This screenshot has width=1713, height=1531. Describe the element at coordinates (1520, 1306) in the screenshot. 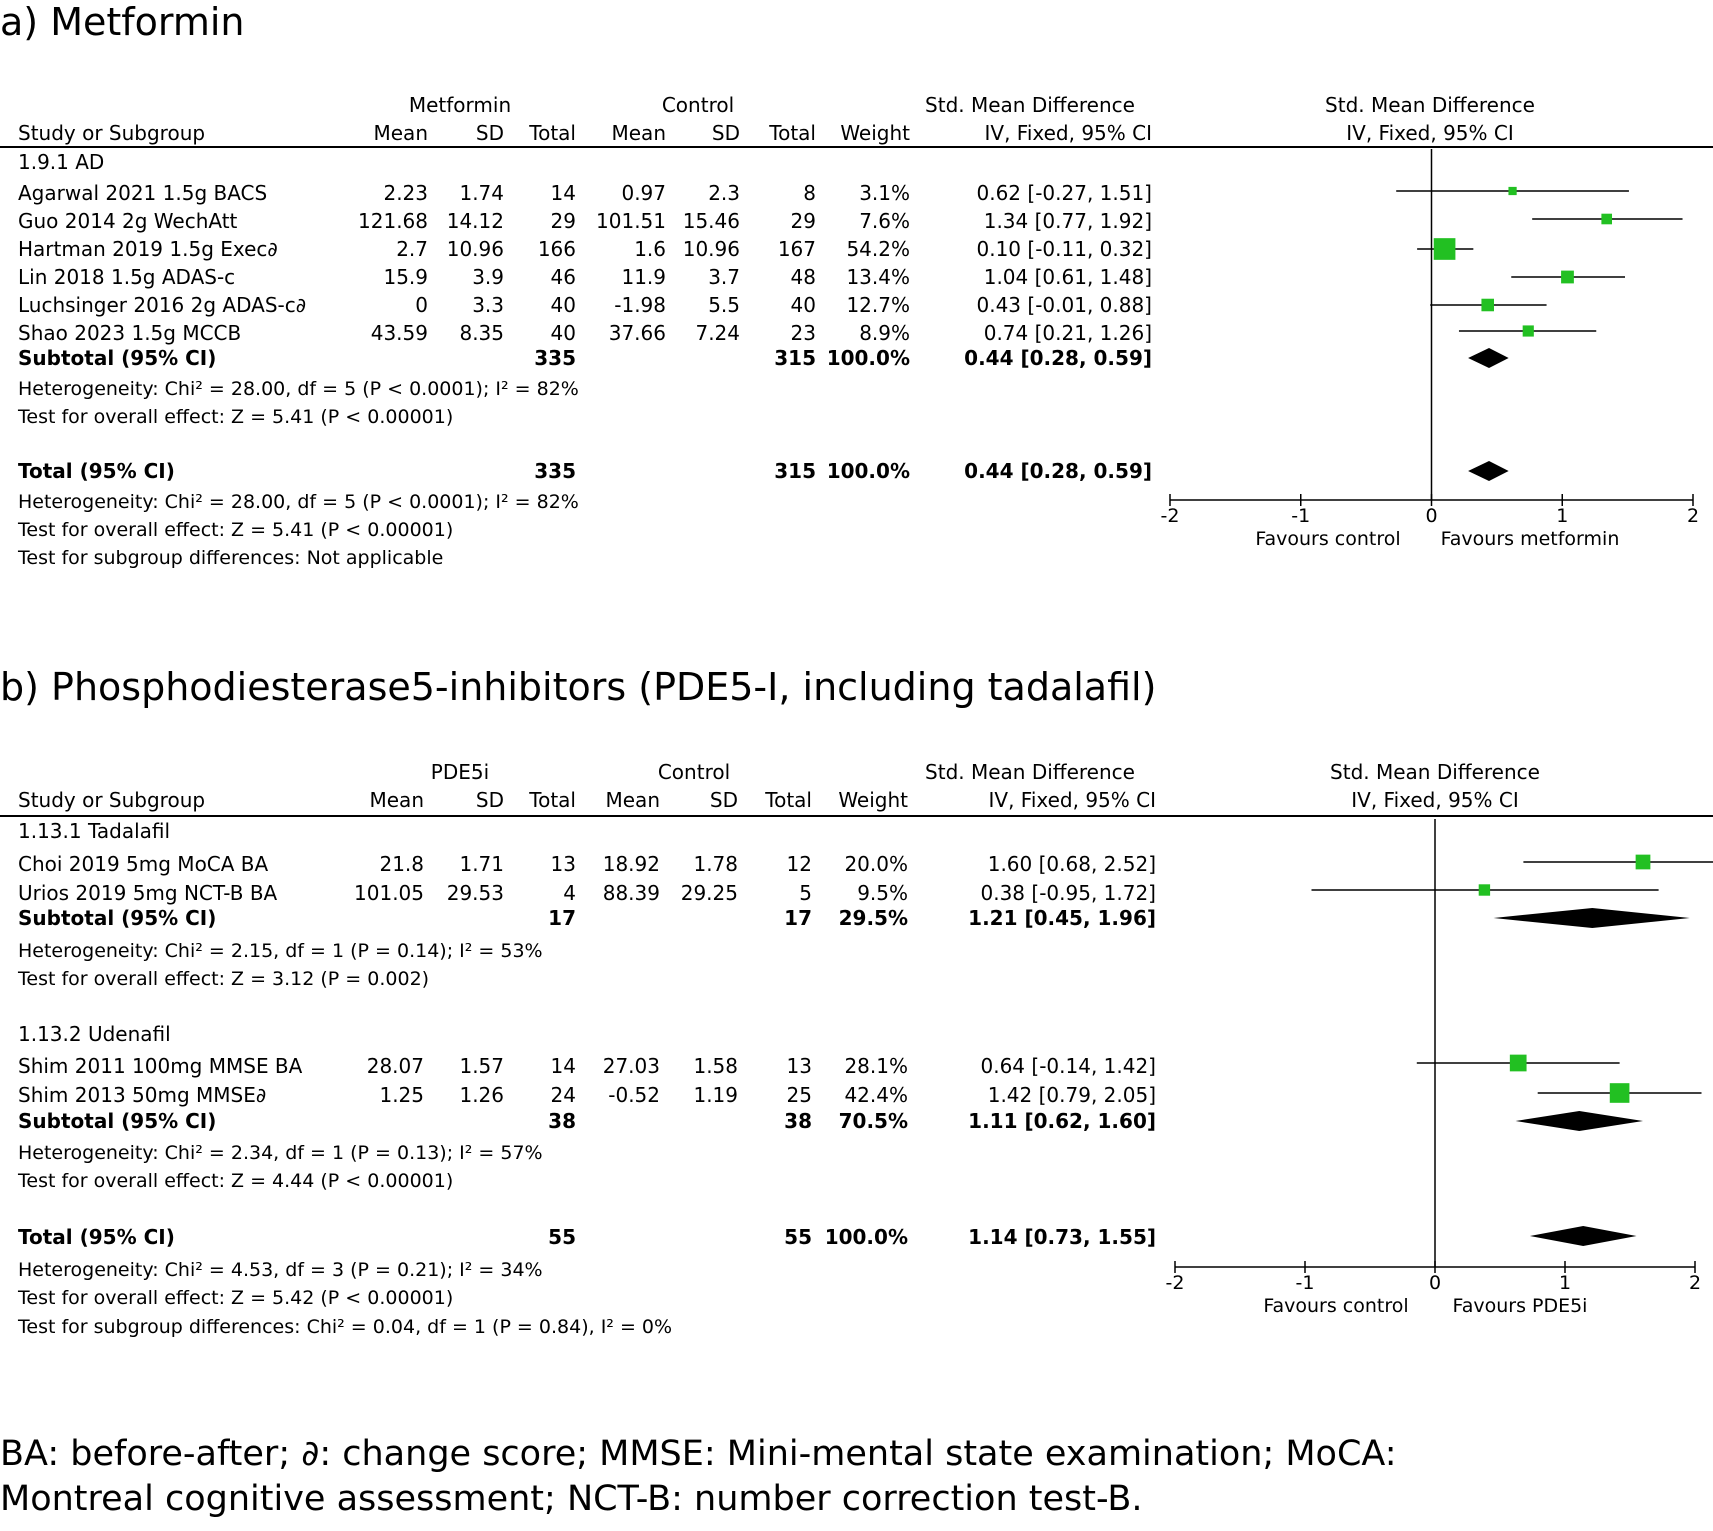

I see `panel-b-axis-right-label: Favours PDE5i` at that location.